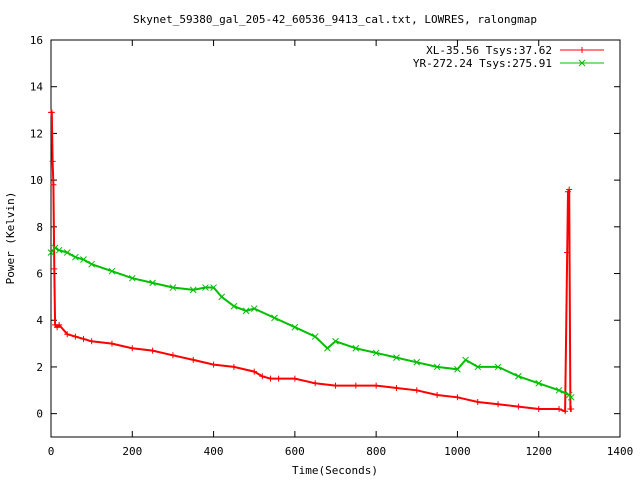 Image resolution: width=640 pixels, height=480 pixels. Describe the element at coordinates (620, 451) in the screenshot. I see `x-tick-label: 1400` at that location.